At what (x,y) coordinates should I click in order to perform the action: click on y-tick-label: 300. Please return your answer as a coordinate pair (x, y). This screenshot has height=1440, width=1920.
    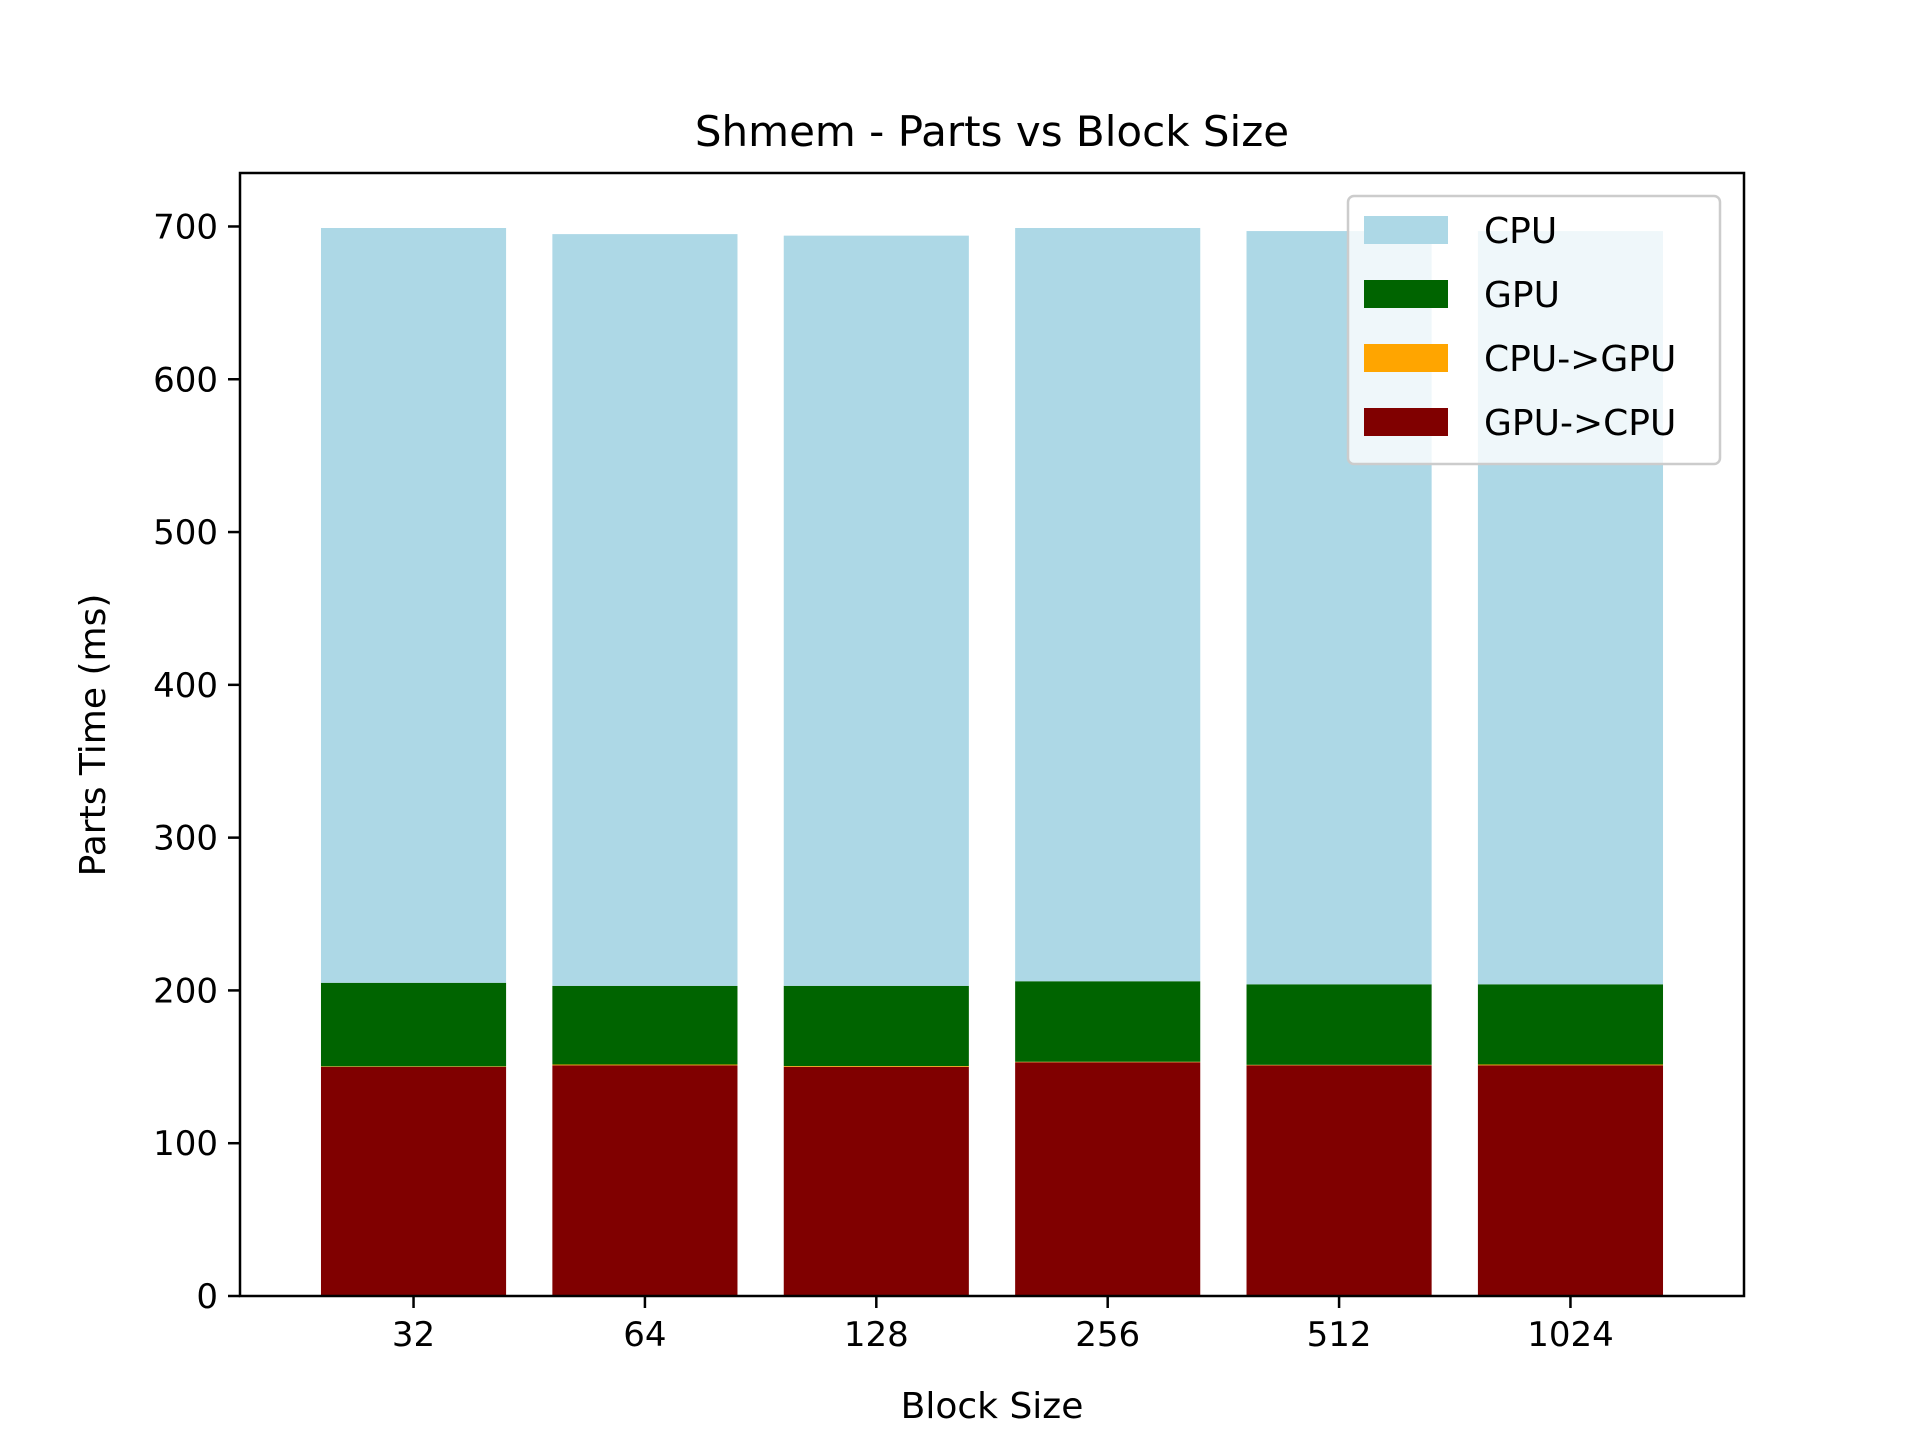
    Looking at the image, I should click on (185, 839).